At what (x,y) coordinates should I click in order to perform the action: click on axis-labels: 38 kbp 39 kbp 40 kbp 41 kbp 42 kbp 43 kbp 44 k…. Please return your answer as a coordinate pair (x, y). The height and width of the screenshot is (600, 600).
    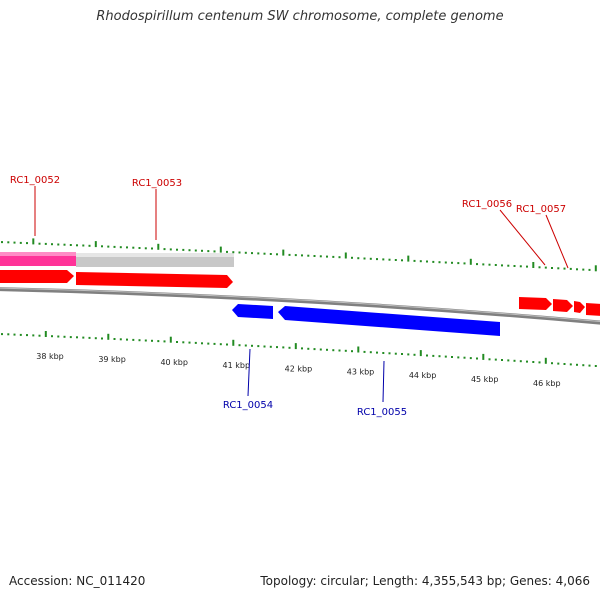
    Looking at the image, I should click on (298, 370).